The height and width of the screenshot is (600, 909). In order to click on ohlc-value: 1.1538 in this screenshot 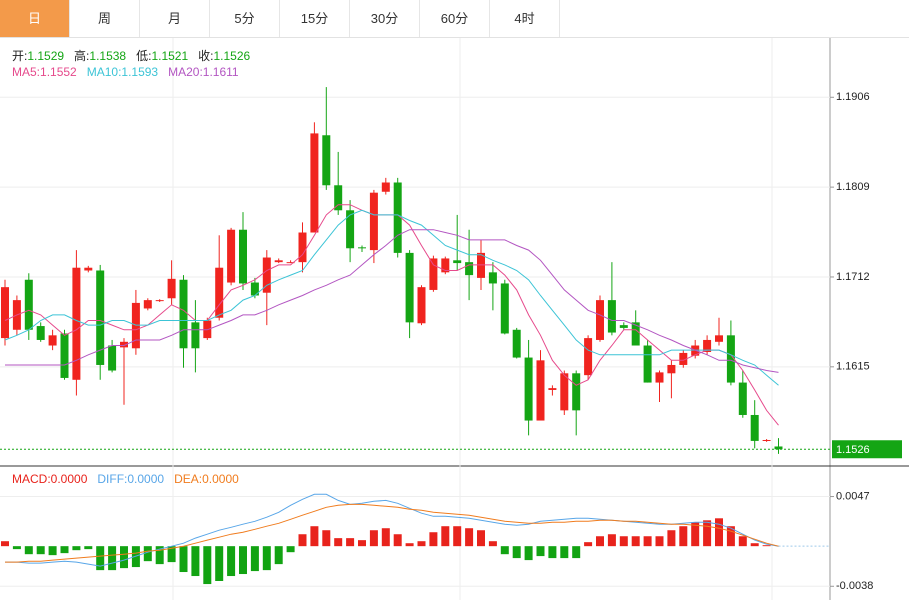, I will do `click(108, 56)`.